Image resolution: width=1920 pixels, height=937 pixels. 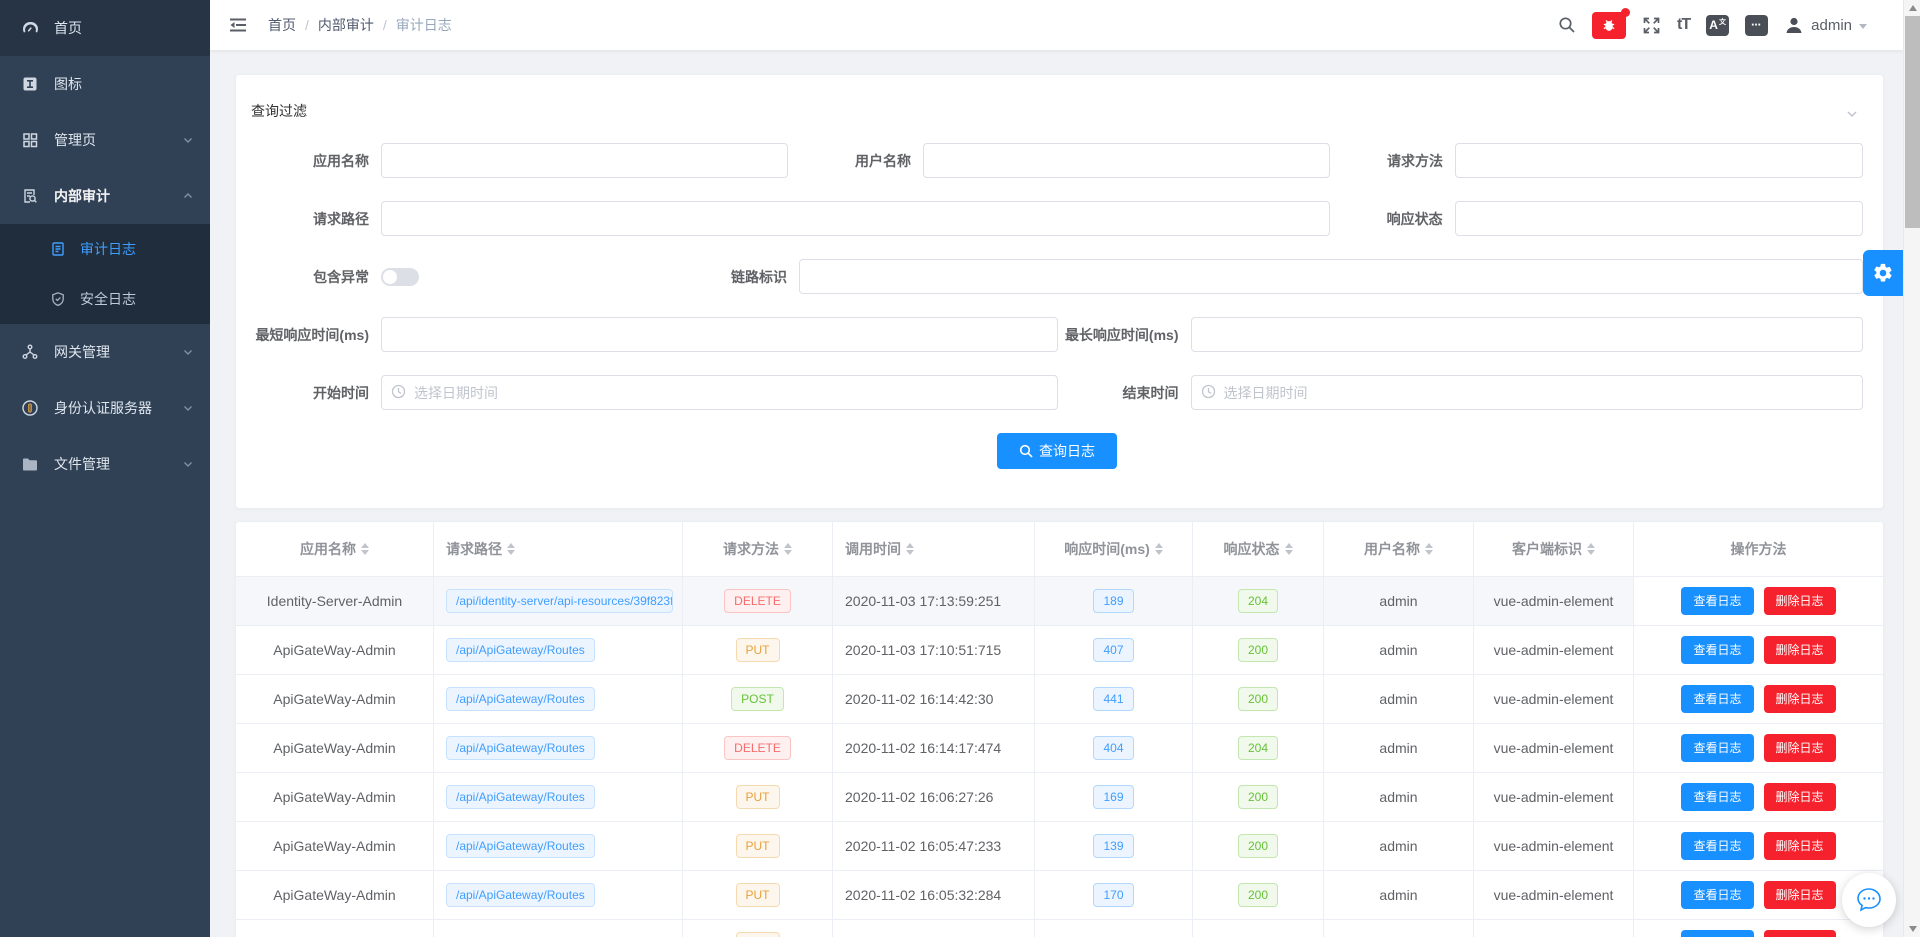 I want to click on sidebar-item-icons: 图标, so click(x=105, y=84).